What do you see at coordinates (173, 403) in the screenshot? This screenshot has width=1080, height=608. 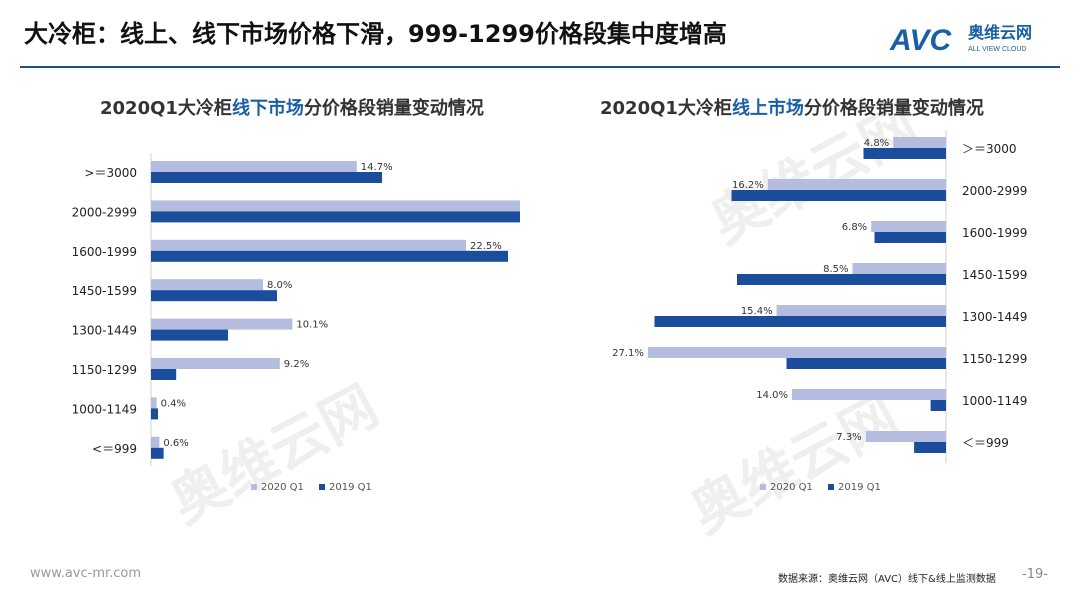 I see `data-label-2020-q1: 0.4%` at bounding box center [173, 403].